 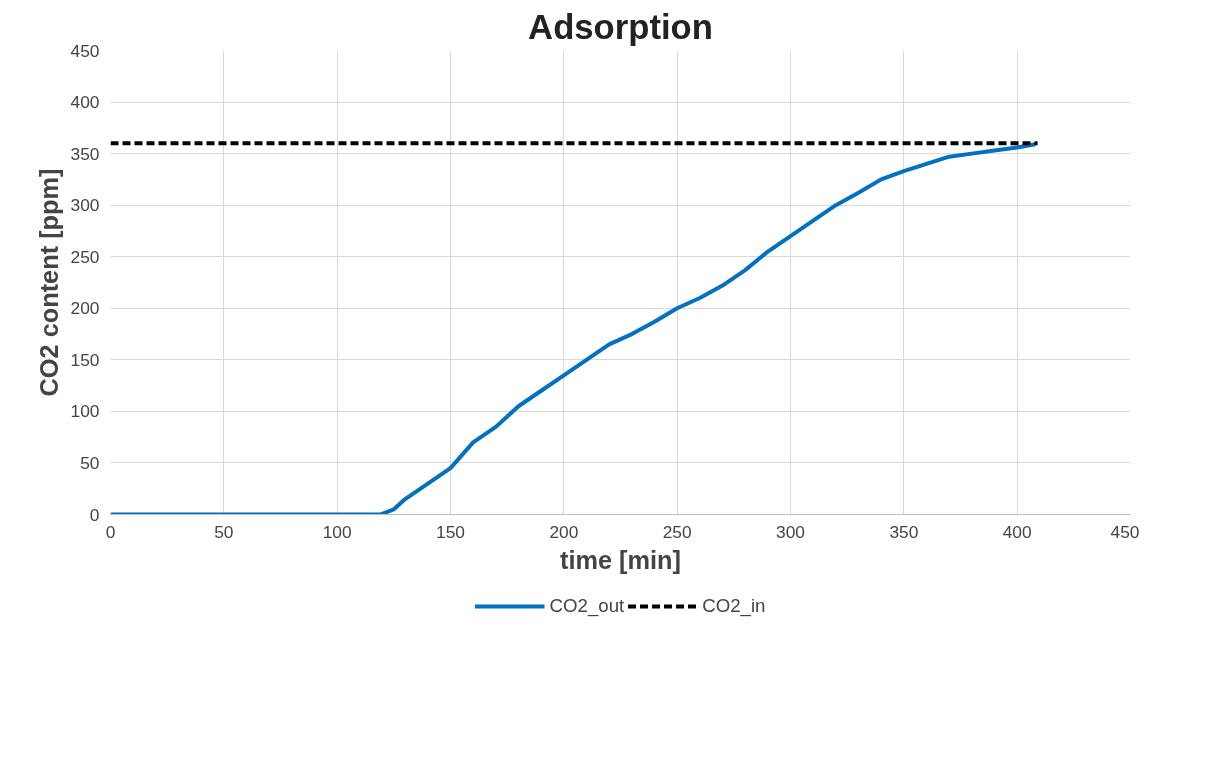 I want to click on x-tick-label: 400, so click(x=1017, y=531).